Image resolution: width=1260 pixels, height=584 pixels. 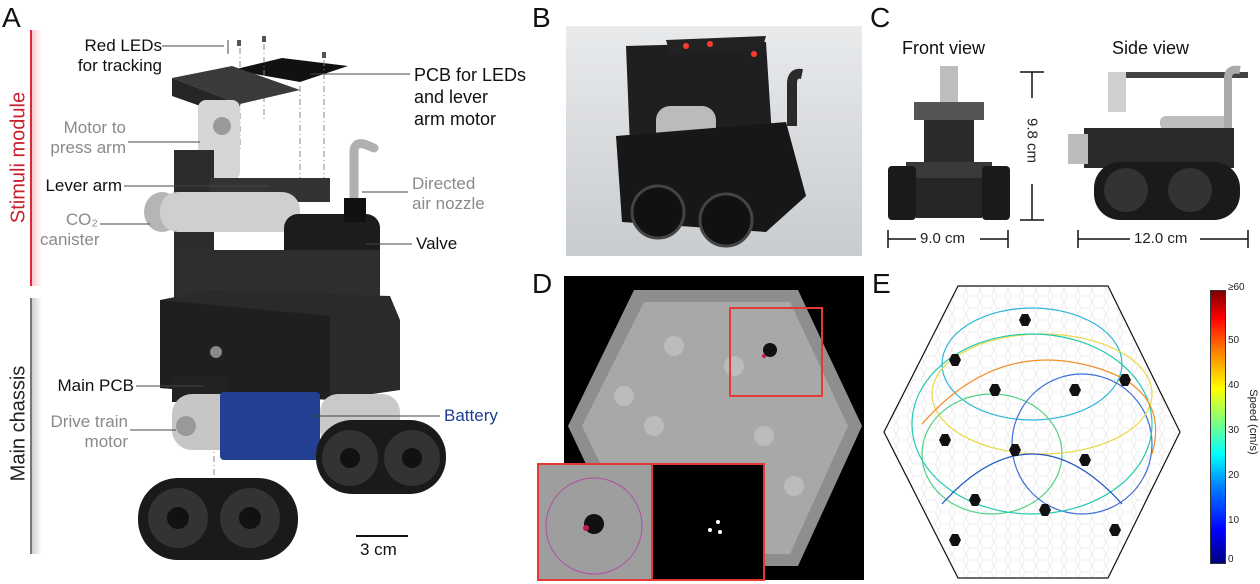 What do you see at coordinates (470, 97) in the screenshot?
I see `label-pcb-leds: PCB for LEDs and lever arm motor` at bounding box center [470, 97].